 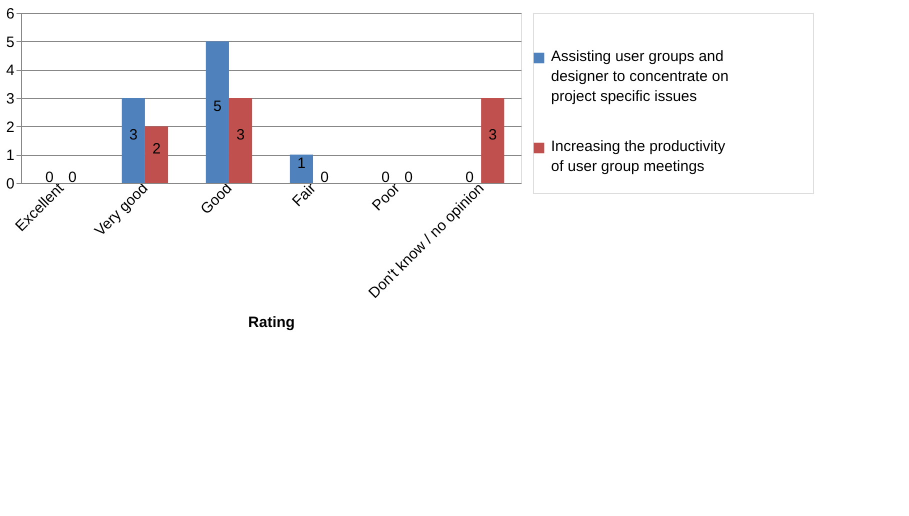 What do you see at coordinates (10, 184) in the screenshot?
I see `y-tick-label: 0` at bounding box center [10, 184].